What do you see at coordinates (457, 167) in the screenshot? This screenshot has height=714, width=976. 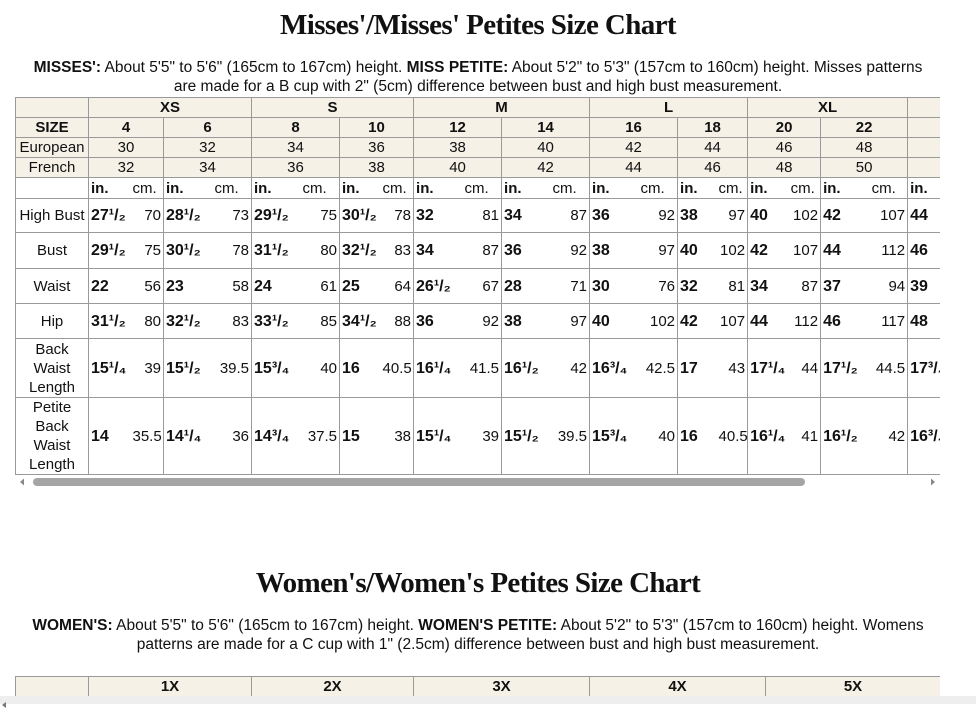 I see `size-value: 40` at bounding box center [457, 167].